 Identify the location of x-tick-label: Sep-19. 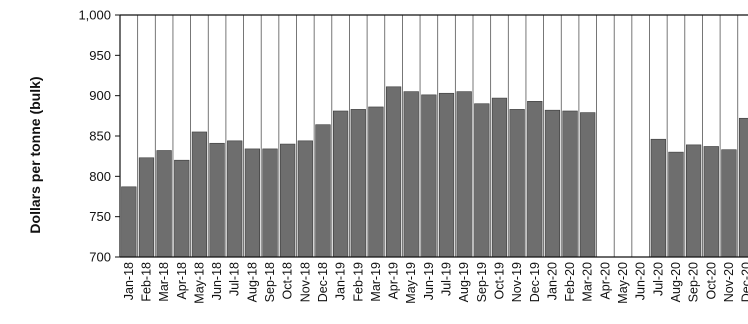
(482, 282).